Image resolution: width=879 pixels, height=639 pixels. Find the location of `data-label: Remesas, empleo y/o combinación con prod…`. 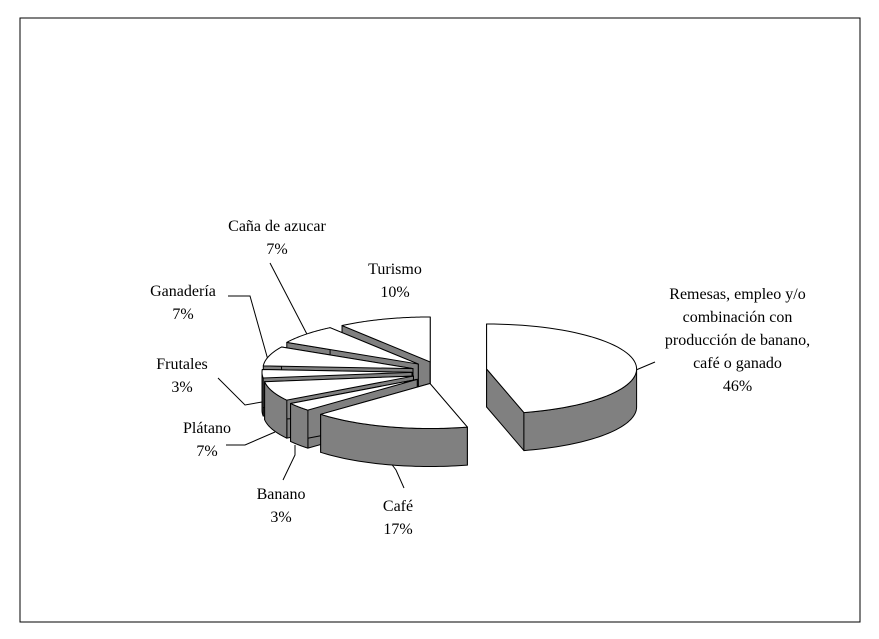

data-label: Remesas, empleo y/o combinación con prod… is located at coordinates (737, 340).